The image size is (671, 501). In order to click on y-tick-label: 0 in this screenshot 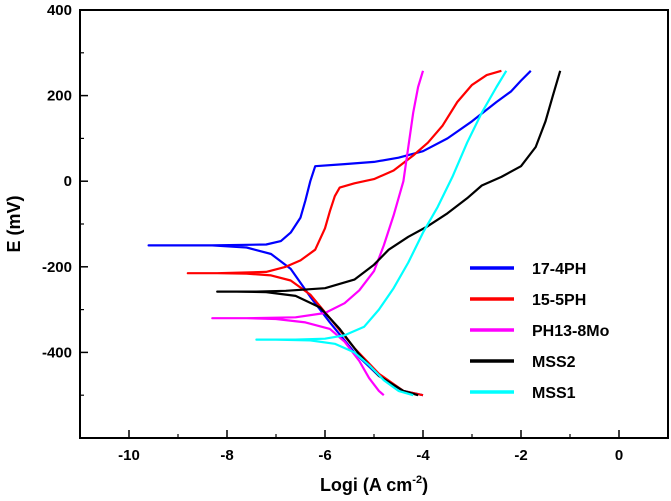, I will do `click(68, 181)`.